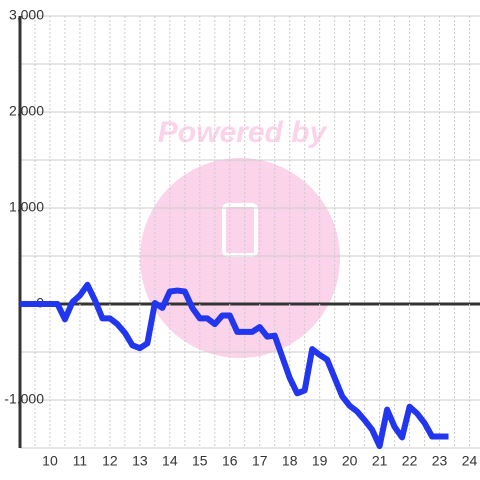 This screenshot has width=480, height=480. I want to click on x-tick-label: 23, so click(440, 461).